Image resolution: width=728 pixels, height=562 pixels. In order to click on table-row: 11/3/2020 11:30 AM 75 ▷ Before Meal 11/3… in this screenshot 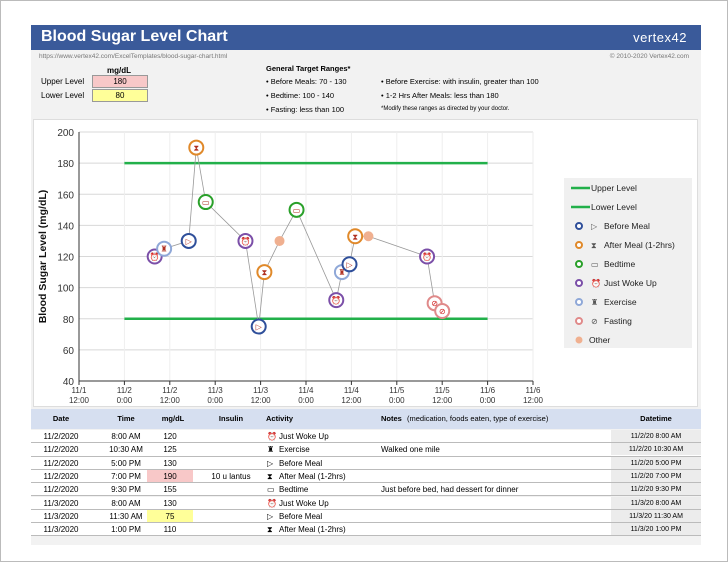, I will do `click(366, 516)`.